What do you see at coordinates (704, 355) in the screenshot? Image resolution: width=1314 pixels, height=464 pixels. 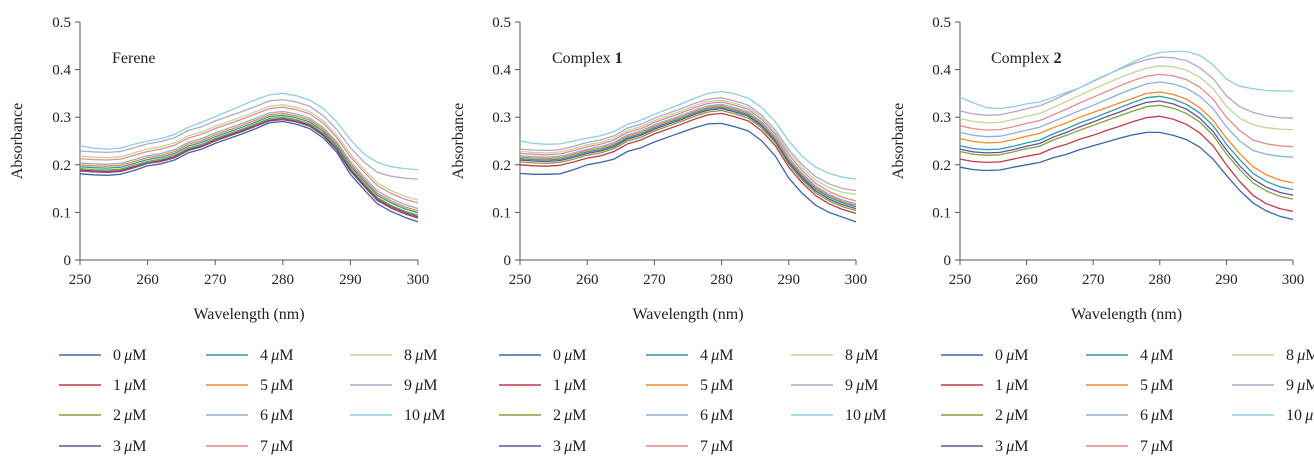 I see `legend-value: 4` at bounding box center [704, 355].